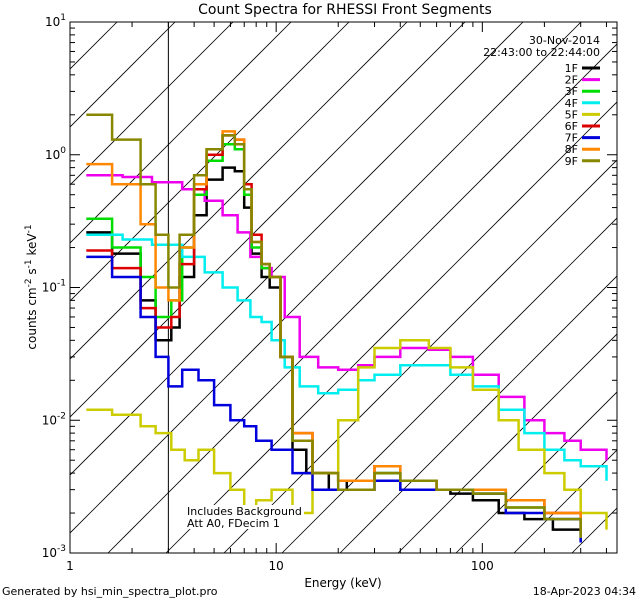  I want to click on x-tick-label: 1, so click(70, 566).